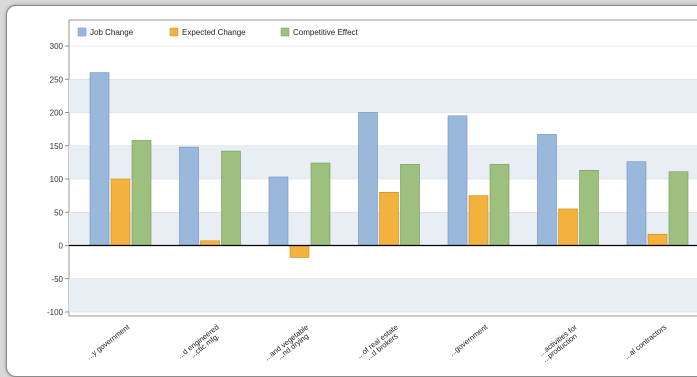 This screenshot has width=697, height=377. Describe the element at coordinates (108, 341) in the screenshot. I see `x-category-label: ...y government` at that location.